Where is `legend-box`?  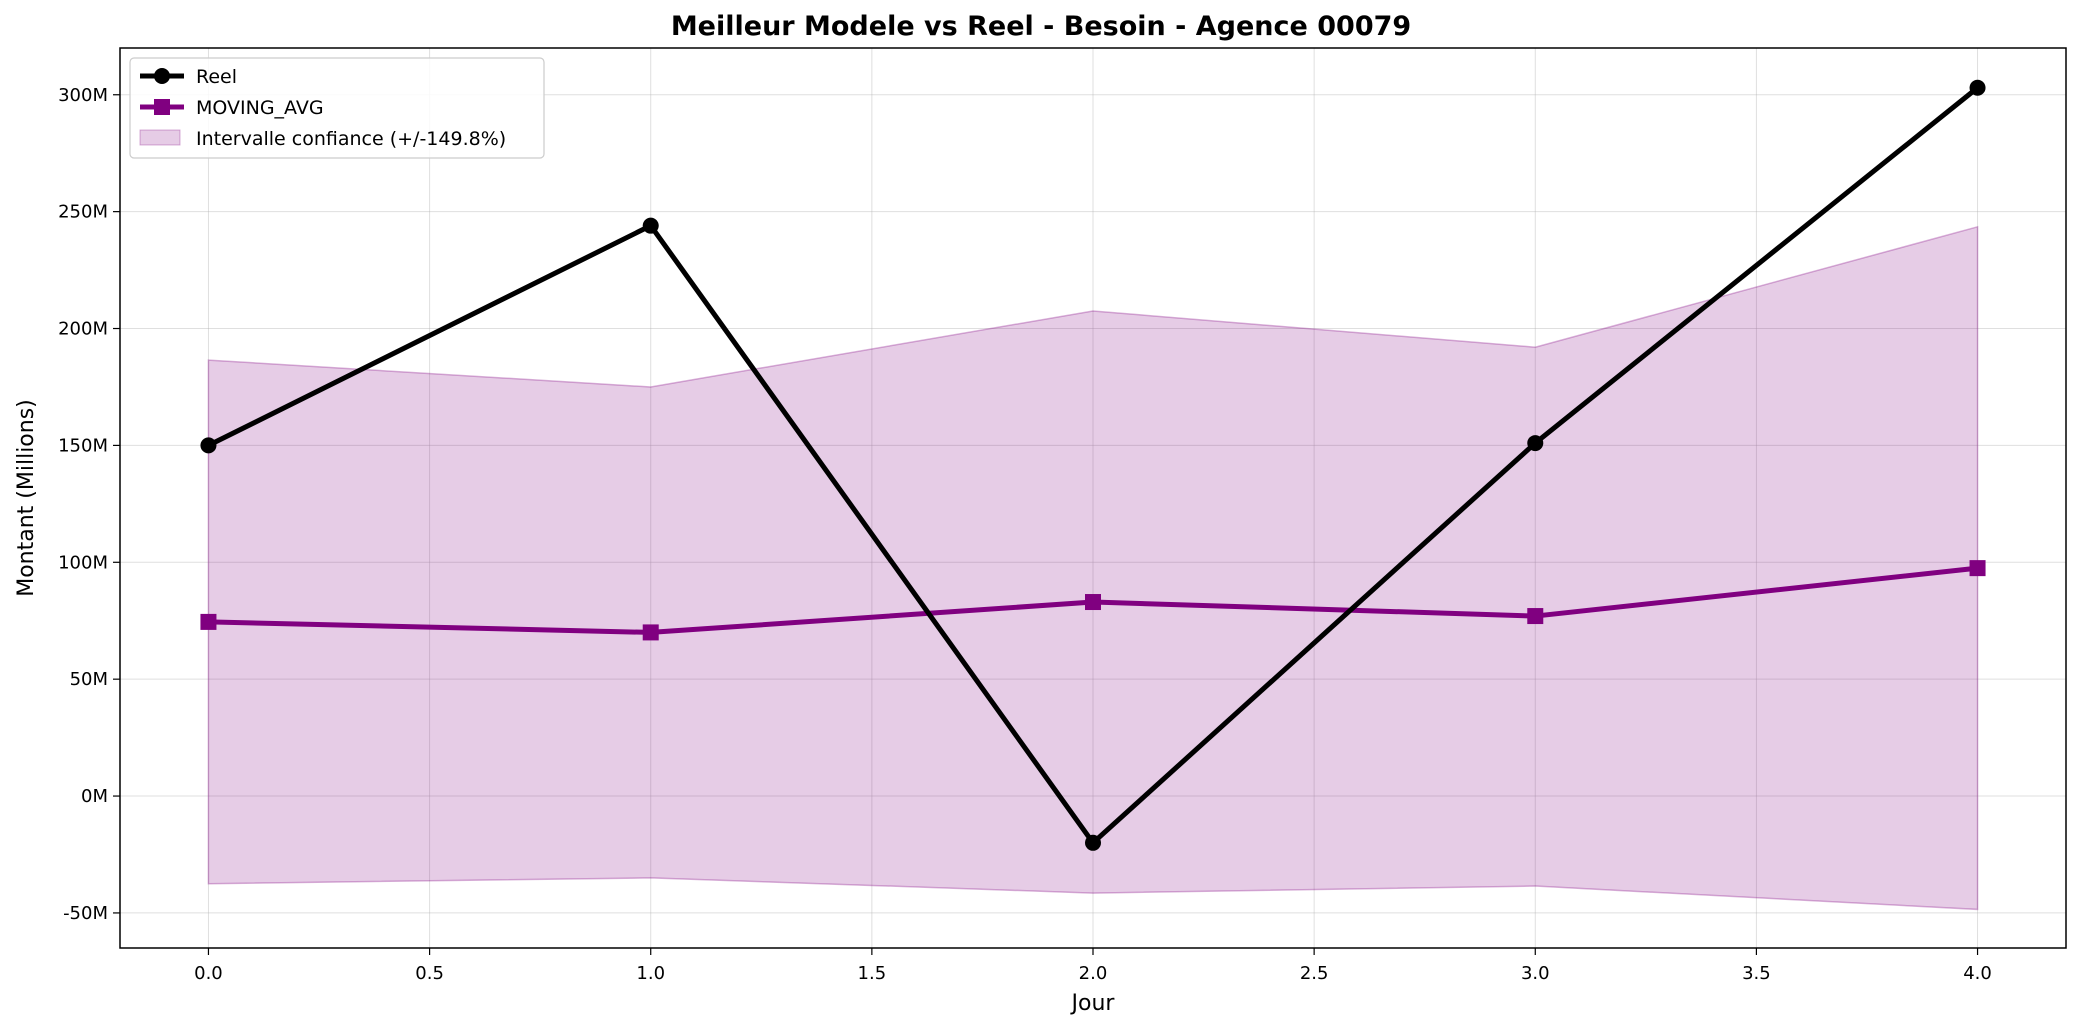
legend-box is located at coordinates (337, 108).